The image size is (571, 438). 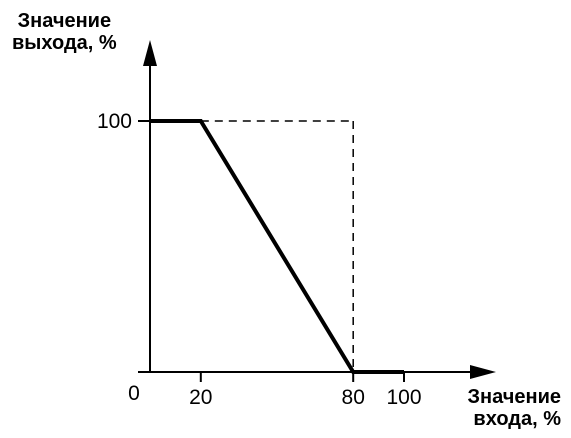 What do you see at coordinates (114, 121) in the screenshot?
I see `y-tick-label-100: 100` at bounding box center [114, 121].